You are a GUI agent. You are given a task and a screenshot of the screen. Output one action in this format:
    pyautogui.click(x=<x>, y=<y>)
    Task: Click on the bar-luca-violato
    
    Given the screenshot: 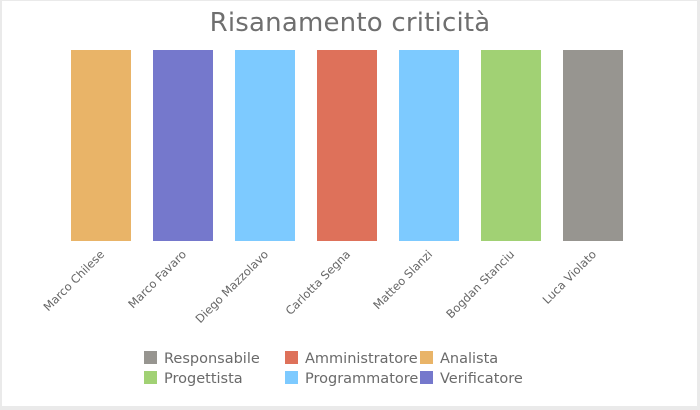 What is the action you would take?
    pyautogui.click(x=593, y=145)
    